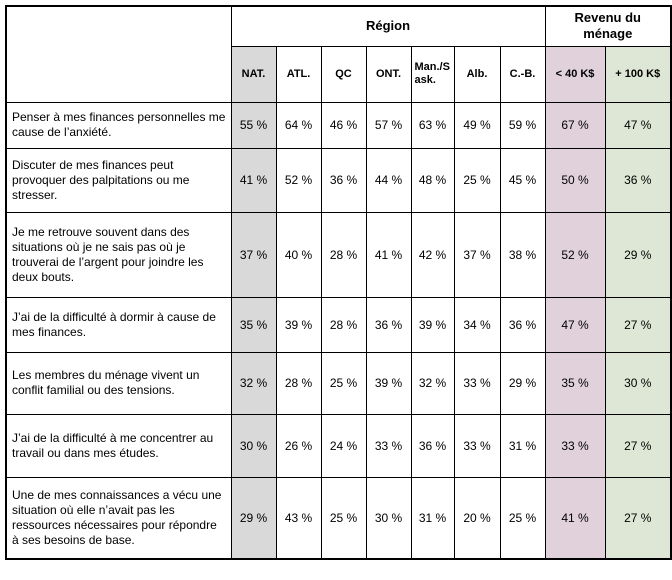 The width and height of the screenshot is (672, 580). I want to click on value-cell-ont: 33 %, so click(388, 445).